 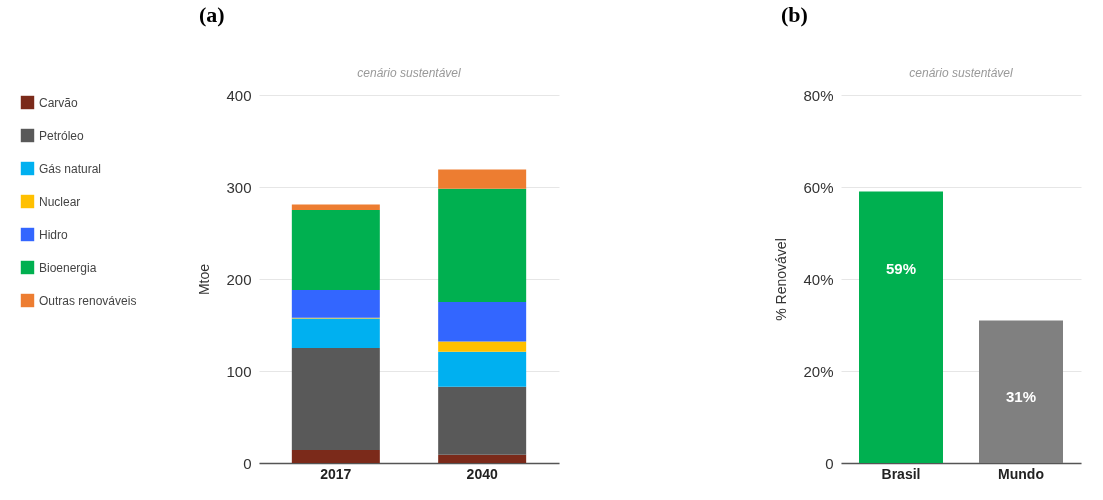 What do you see at coordinates (794, 14) in the screenshot?
I see `chart-title: (b)` at bounding box center [794, 14].